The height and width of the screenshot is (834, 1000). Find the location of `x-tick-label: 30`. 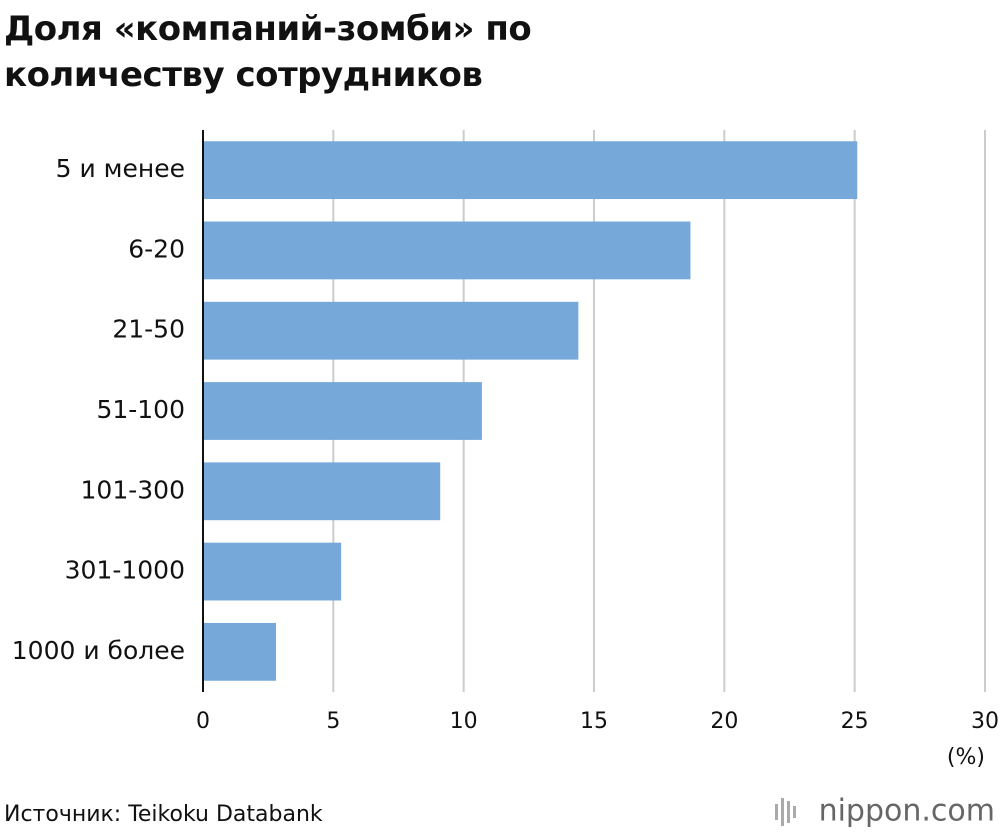

x-tick-label: 30 is located at coordinates (985, 721).